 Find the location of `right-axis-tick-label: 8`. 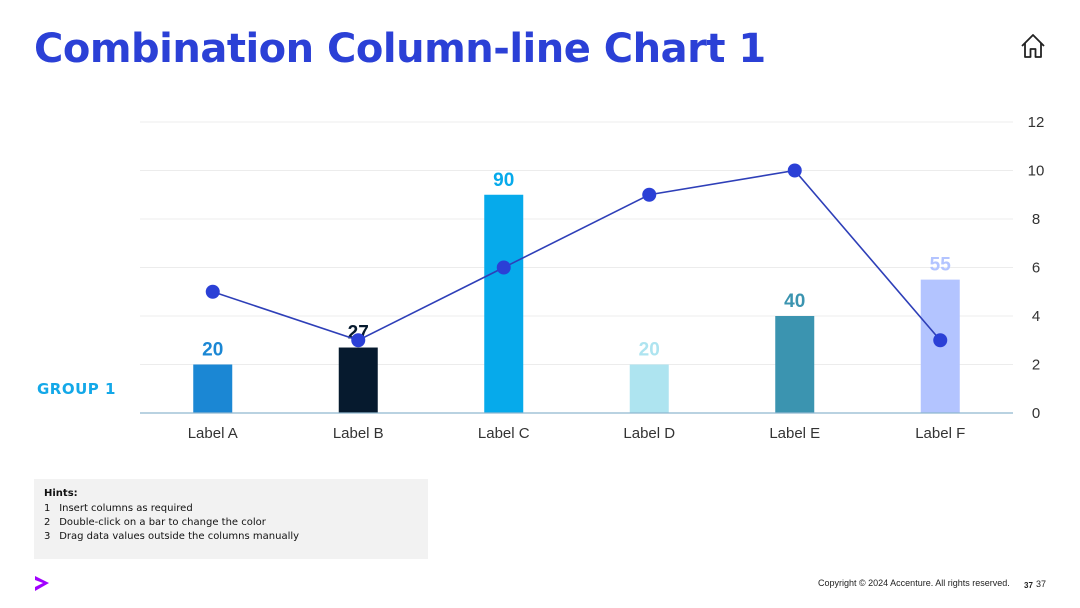

right-axis-tick-label: 8 is located at coordinates (1036, 219).